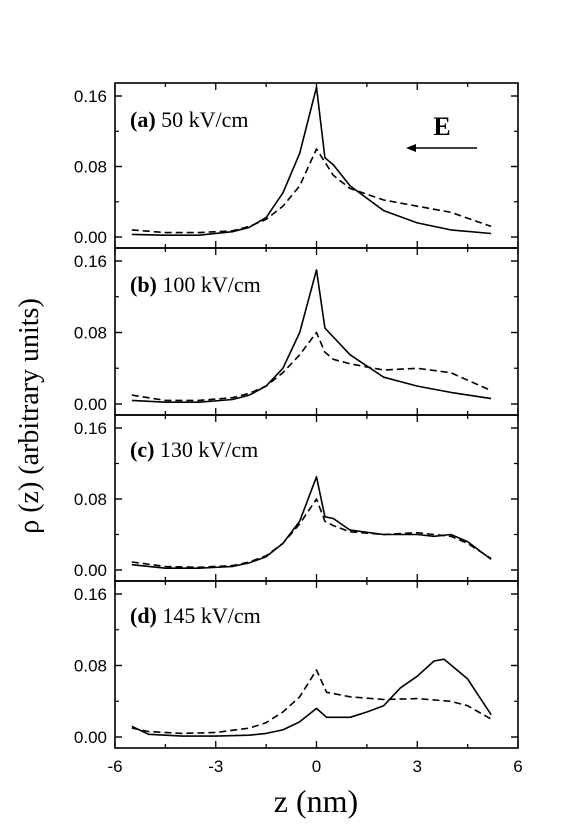 The image size is (577, 830). I want to click on field-direction-label: E, so click(441, 126).